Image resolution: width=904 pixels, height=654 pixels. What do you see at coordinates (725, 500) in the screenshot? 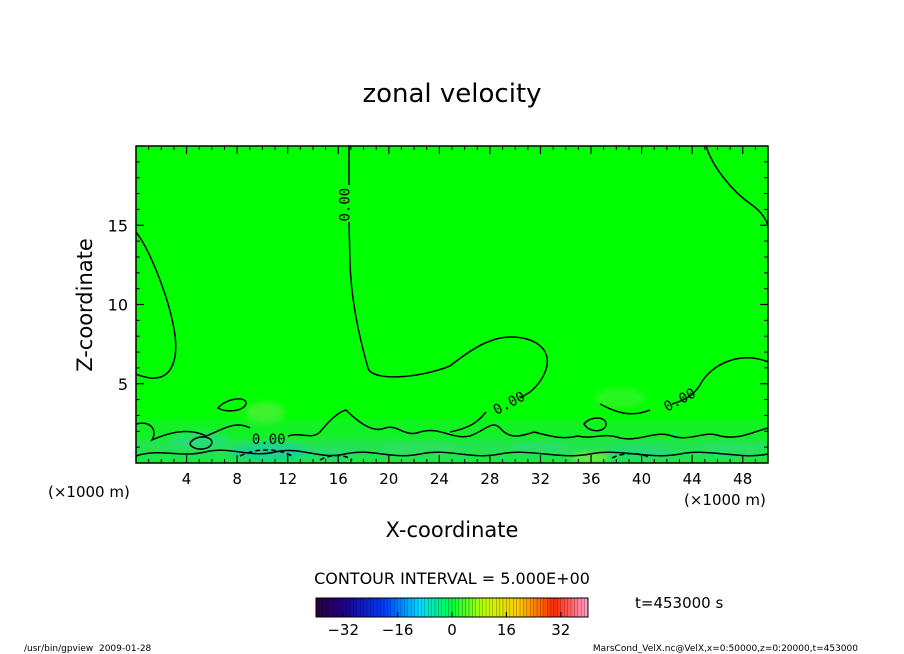
I see `x-units-right: (×1000 m)` at bounding box center [725, 500].